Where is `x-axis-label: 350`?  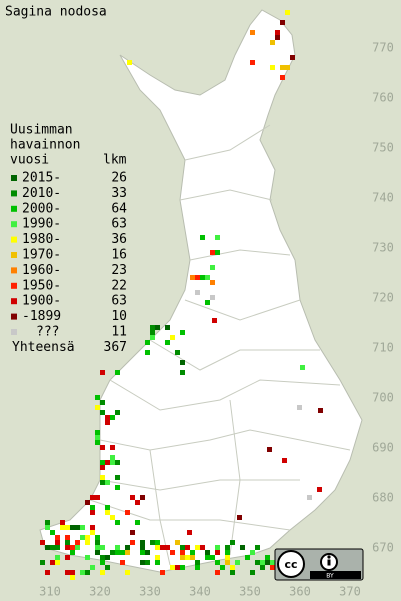 x-axis-label: 350 is located at coordinates (250, 592).